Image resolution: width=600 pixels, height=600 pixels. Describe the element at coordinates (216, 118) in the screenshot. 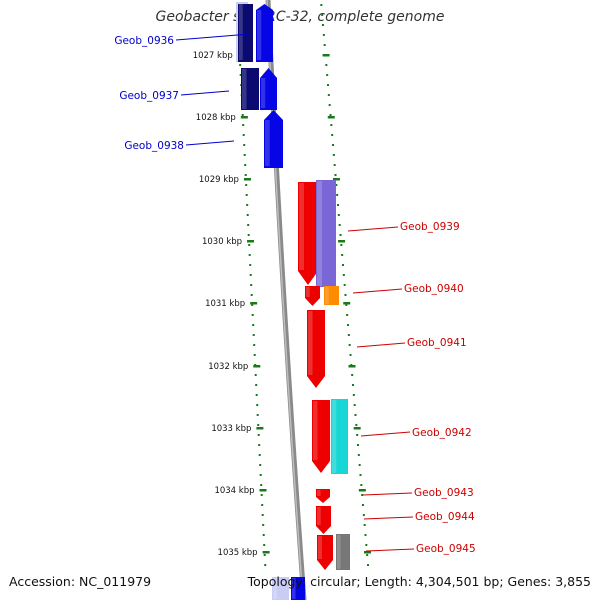

I see `kbp-label: 1028 kbp` at that location.